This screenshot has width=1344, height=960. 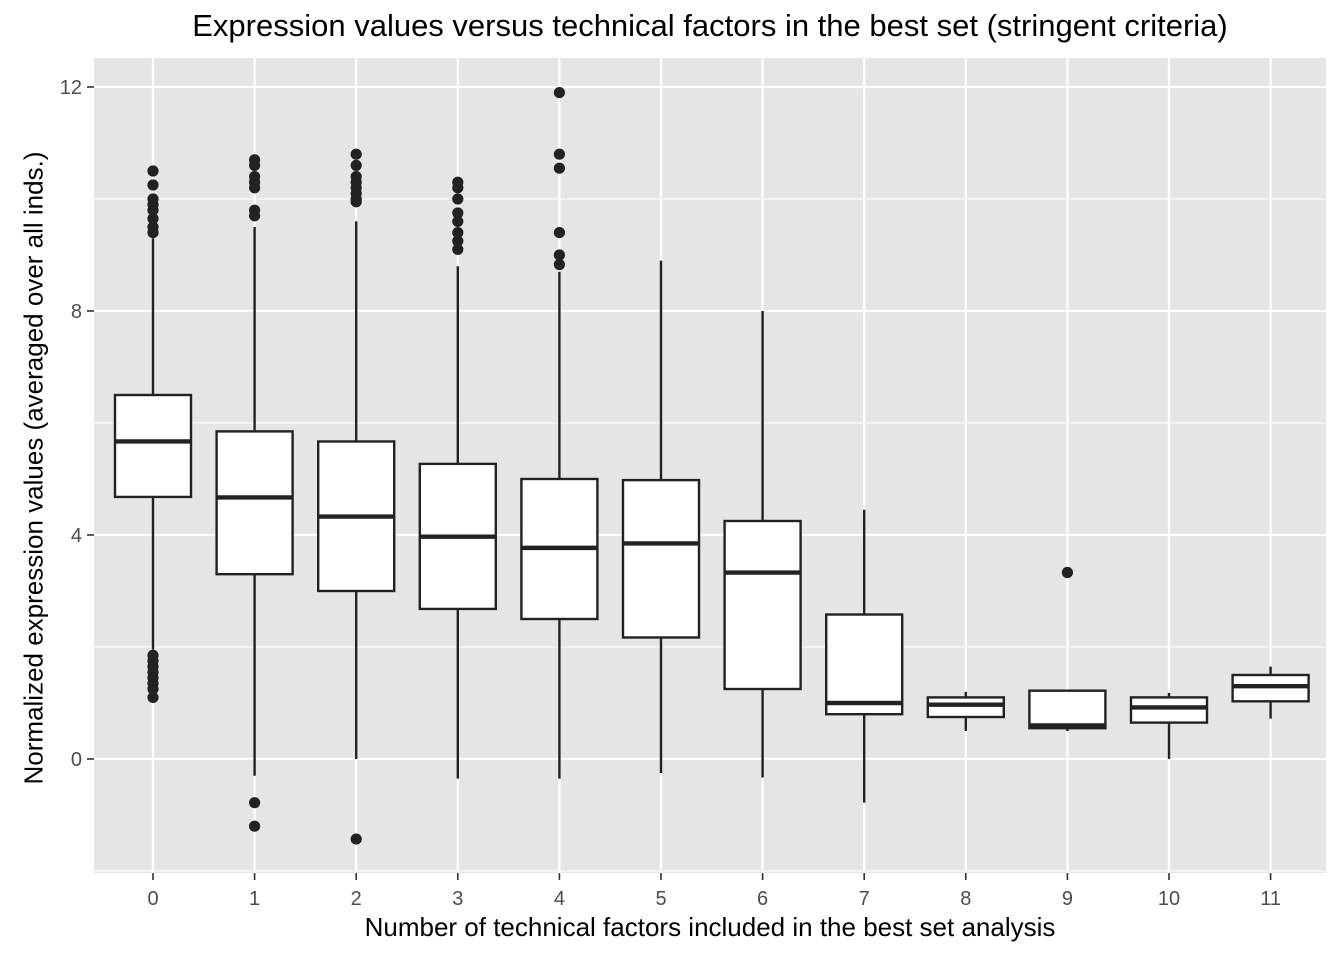 I want to click on x-tick-label: 9, so click(x=1067, y=899).